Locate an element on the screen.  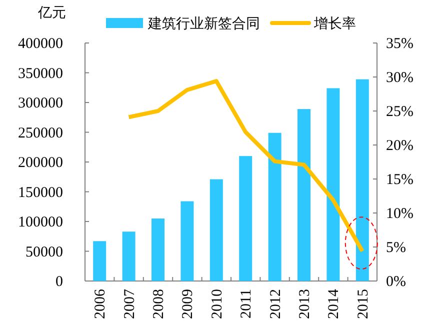
x-tick-label: 2007 is located at coordinates (130, 303).